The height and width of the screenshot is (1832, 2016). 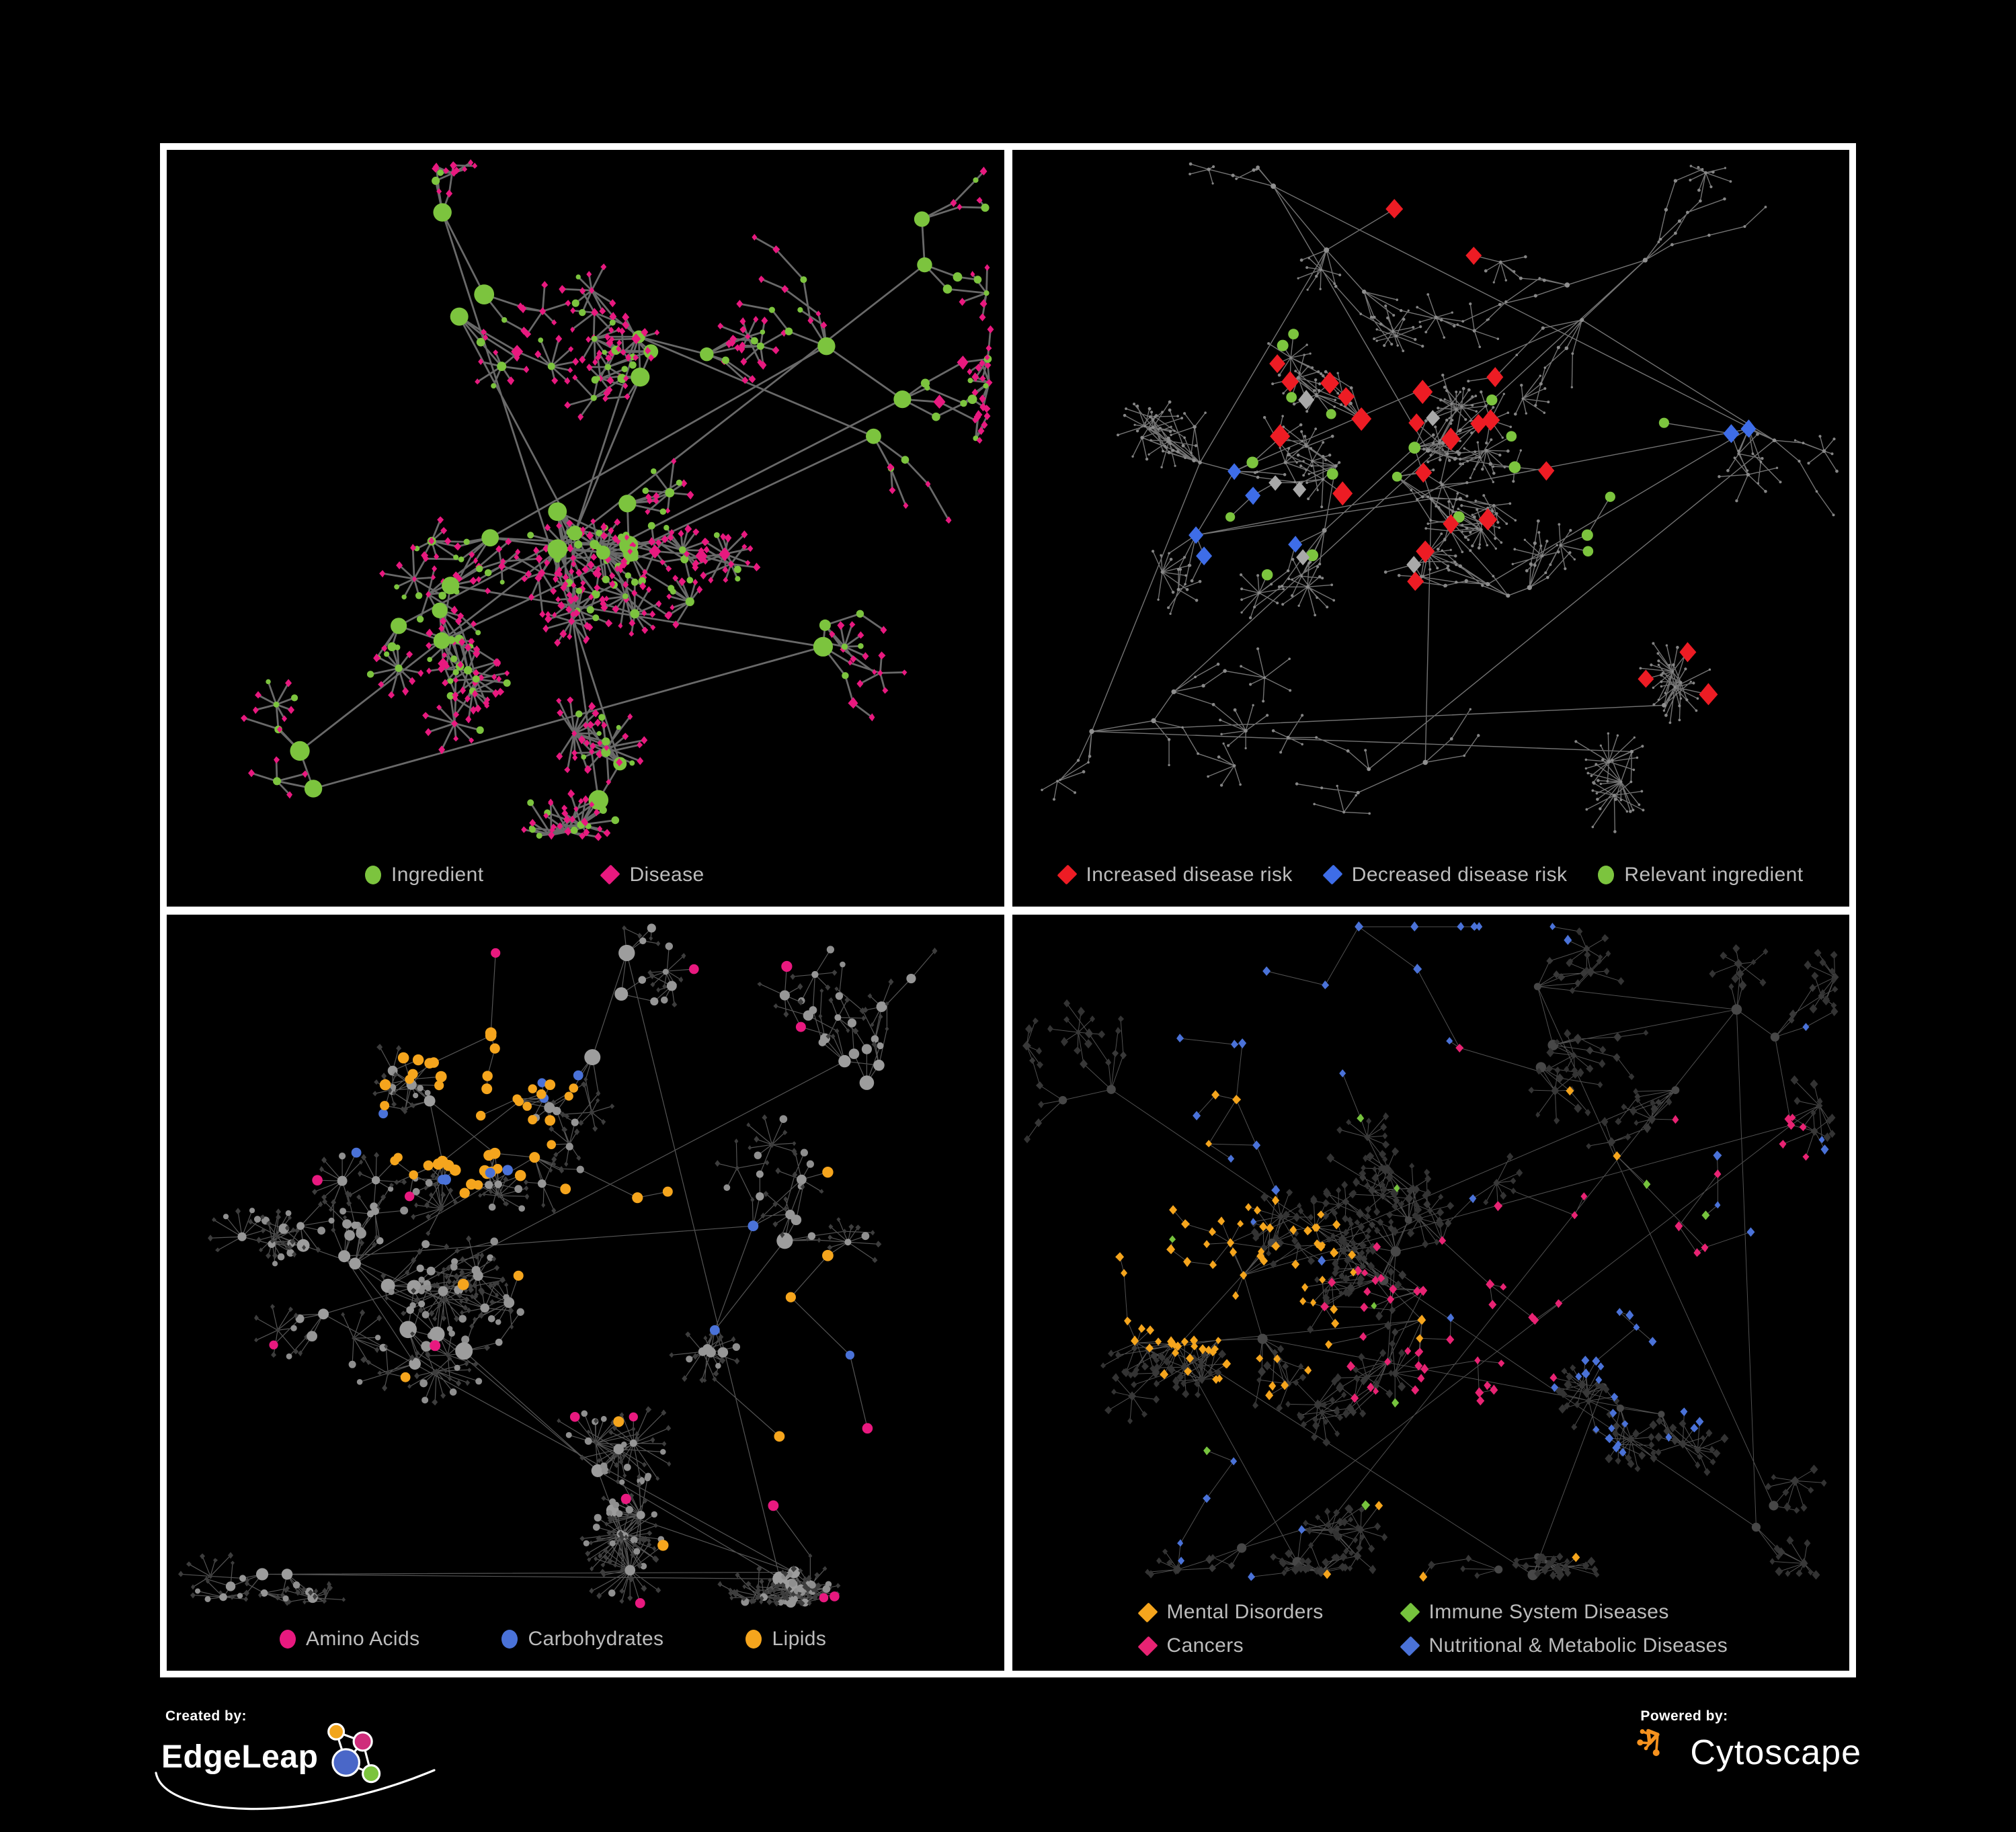 I want to click on legend-label: Lipids, so click(x=799, y=1639).